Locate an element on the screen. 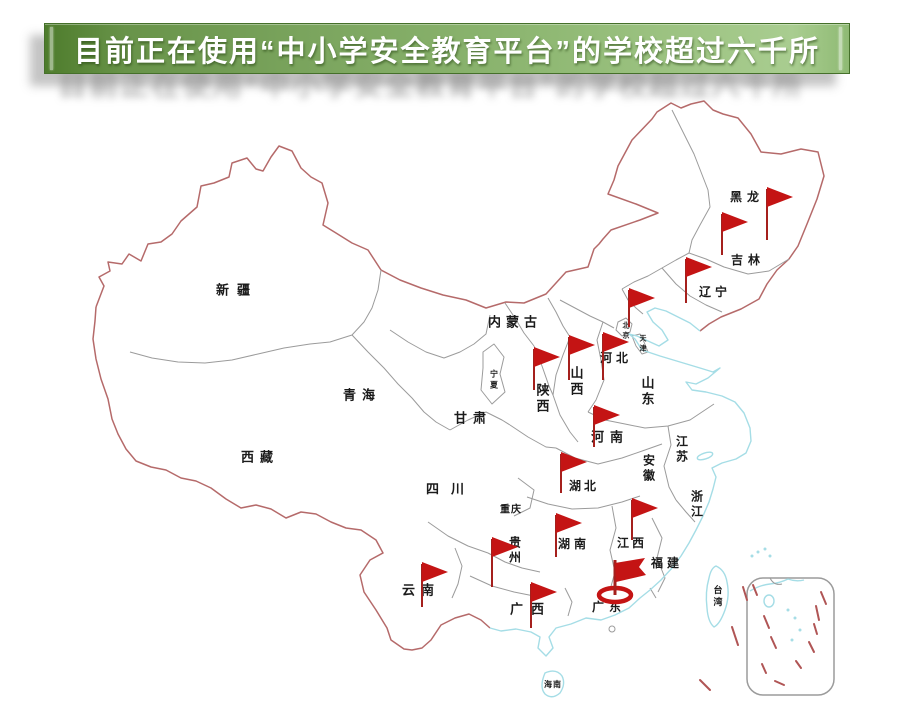 The height and width of the screenshot is (709, 898). banner-shadow-text: 目前正在使用“中小学安全教育平台”的学校超过六千所 is located at coordinates (430, 86).